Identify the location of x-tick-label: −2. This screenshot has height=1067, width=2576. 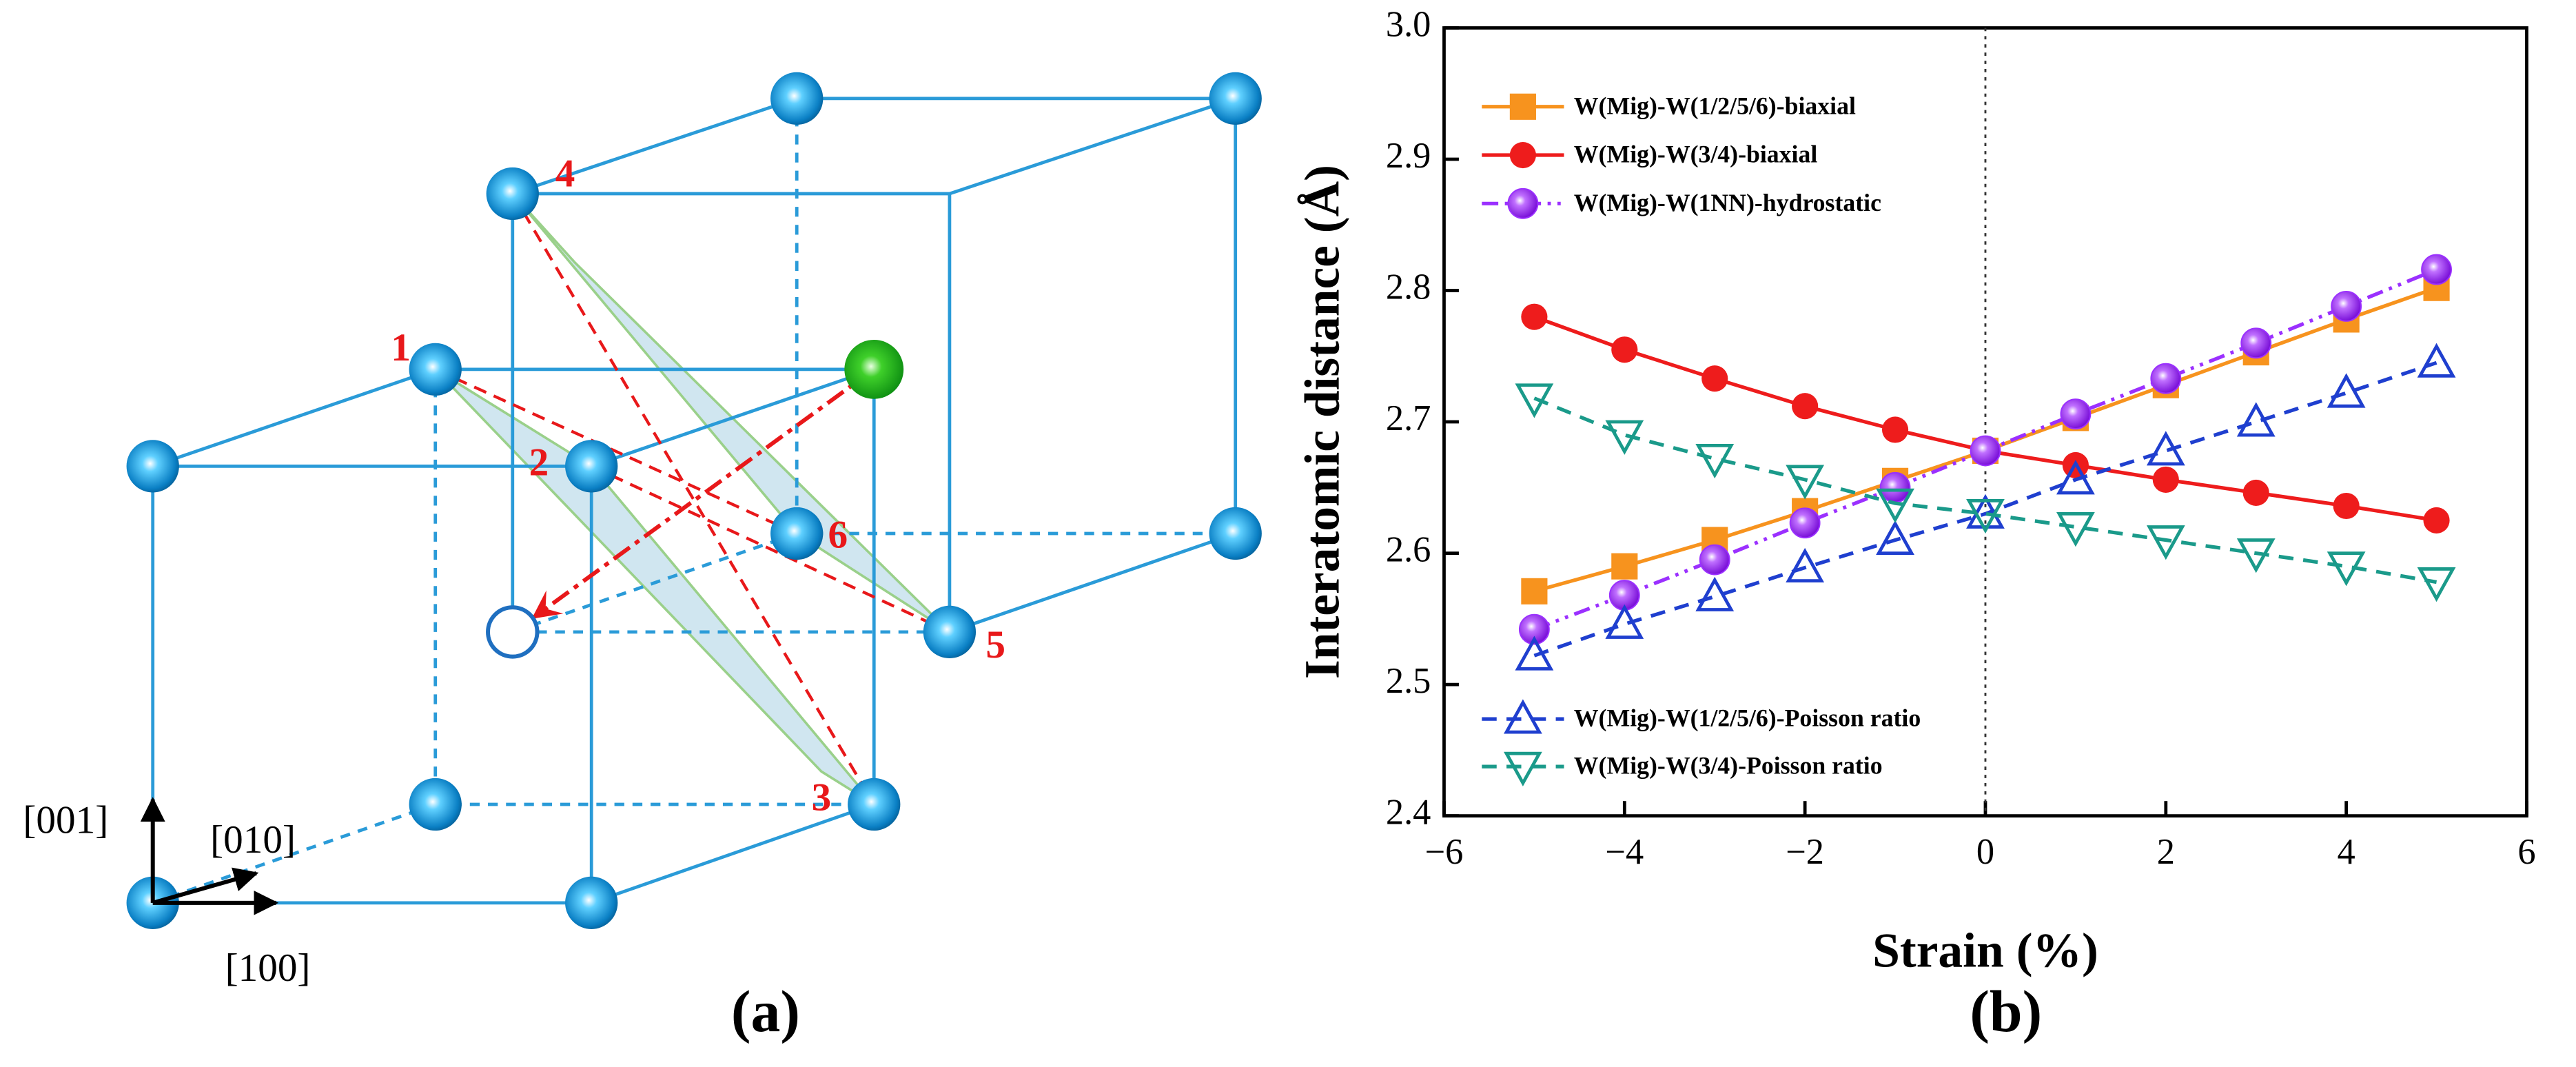
(1805, 852).